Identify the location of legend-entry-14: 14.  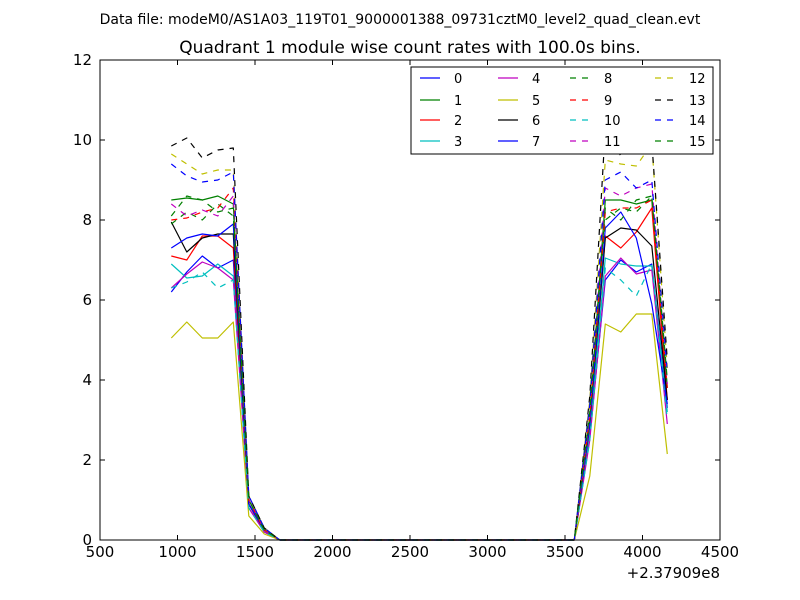
(680, 121).